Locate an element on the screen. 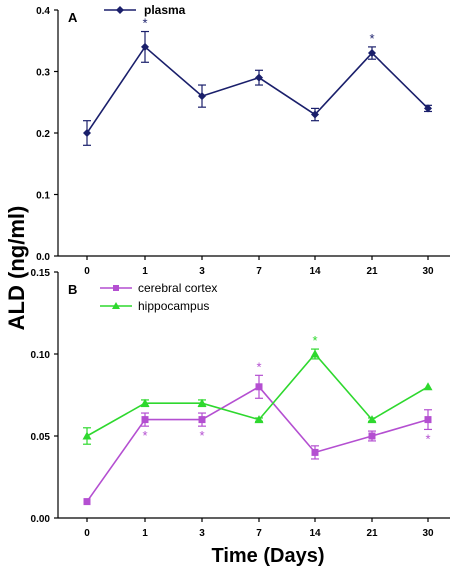 Image resolution: width=459 pixels, height=571 pixels. panel-b-ytick-label: 0.10 is located at coordinates (41, 355).